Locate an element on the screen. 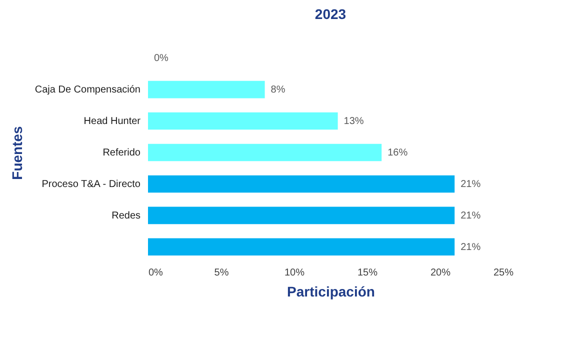 The image size is (561, 337). y-tick-label: Redes is located at coordinates (126, 216).